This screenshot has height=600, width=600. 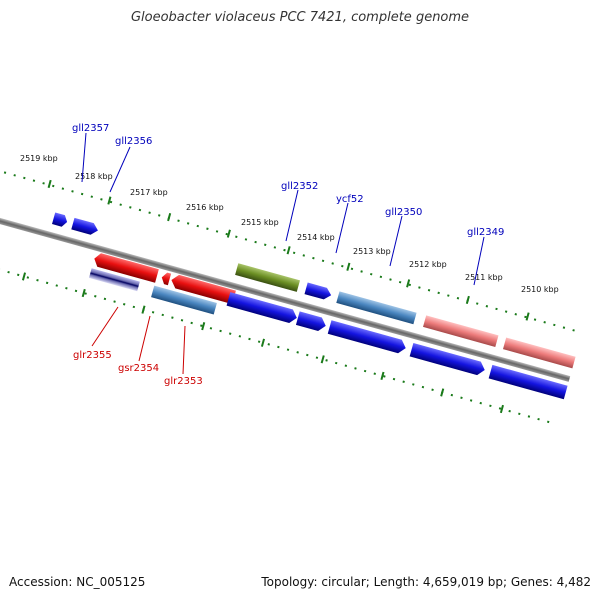 What do you see at coordinates (316, 237) in the screenshot?
I see `tick-label: 2514 kbp` at bounding box center [316, 237].